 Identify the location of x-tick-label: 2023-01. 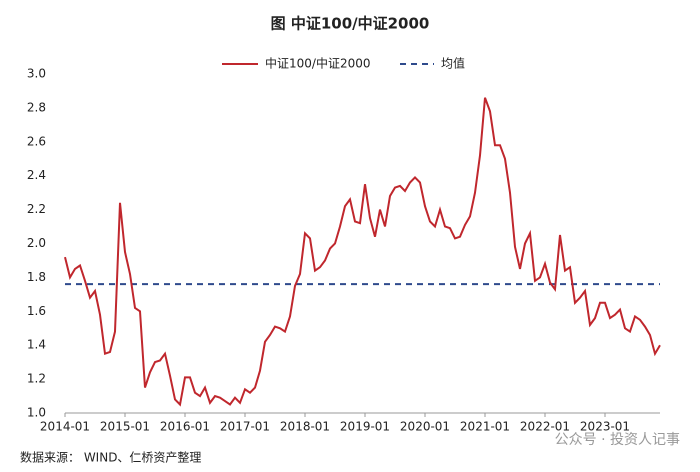
(605, 427).